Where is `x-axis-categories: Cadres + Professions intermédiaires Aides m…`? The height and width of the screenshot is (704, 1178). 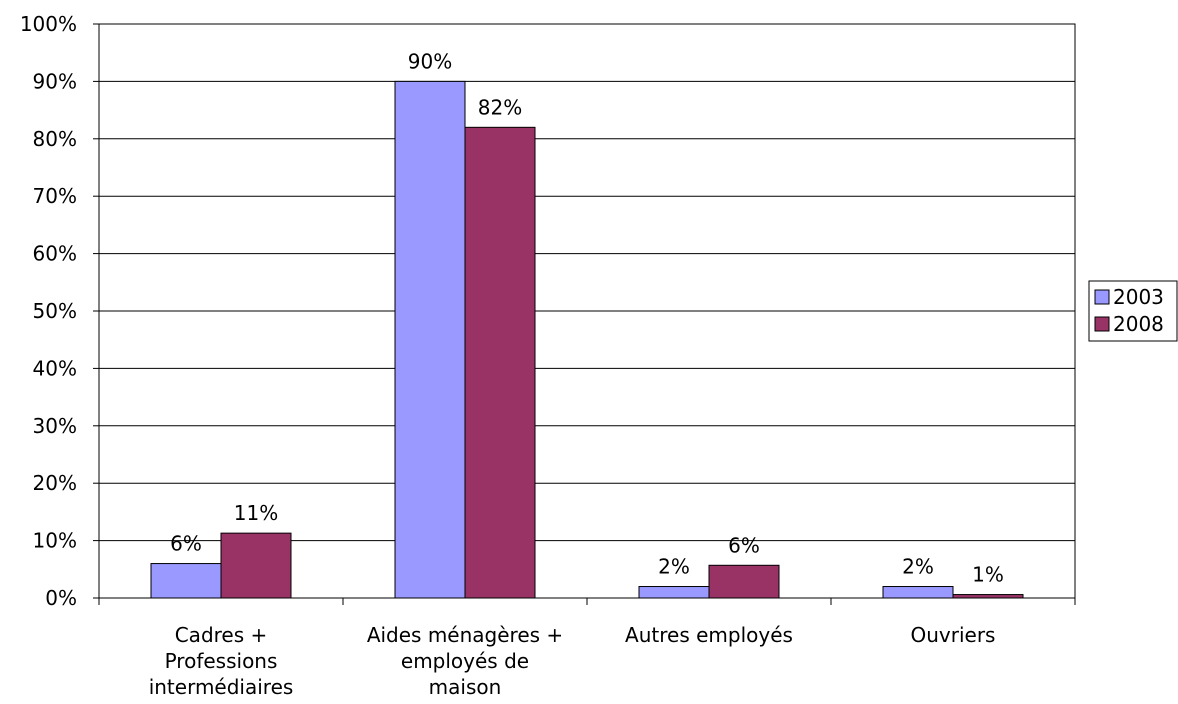 x-axis-categories: Cadres + Professions intermédiaires Aides m… is located at coordinates (587, 648).